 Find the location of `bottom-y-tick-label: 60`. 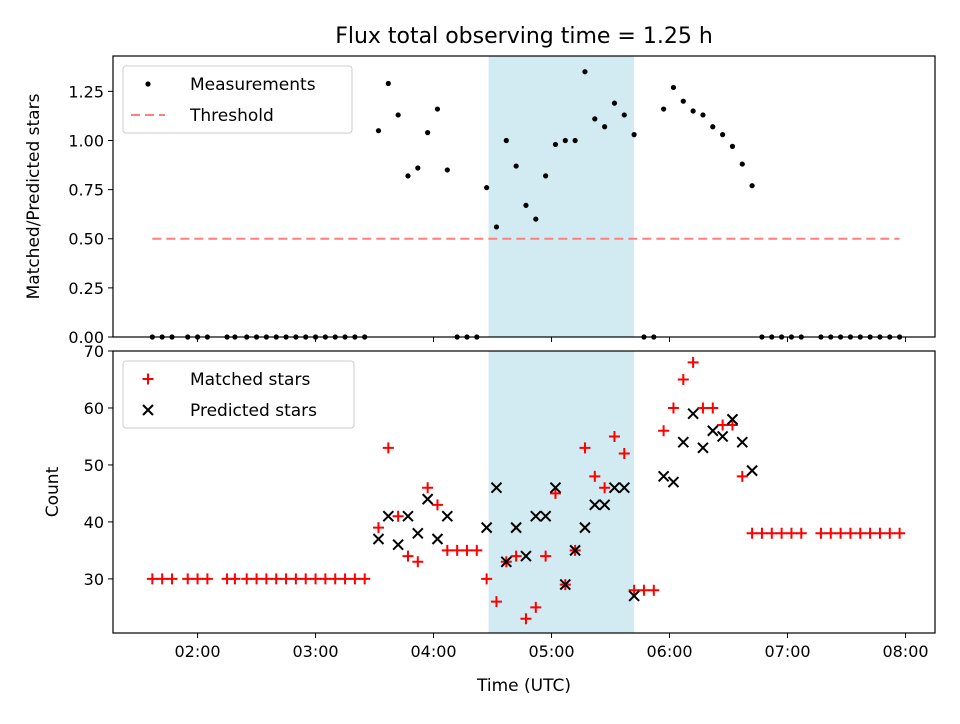

bottom-y-tick-label: 60 is located at coordinates (94, 408).